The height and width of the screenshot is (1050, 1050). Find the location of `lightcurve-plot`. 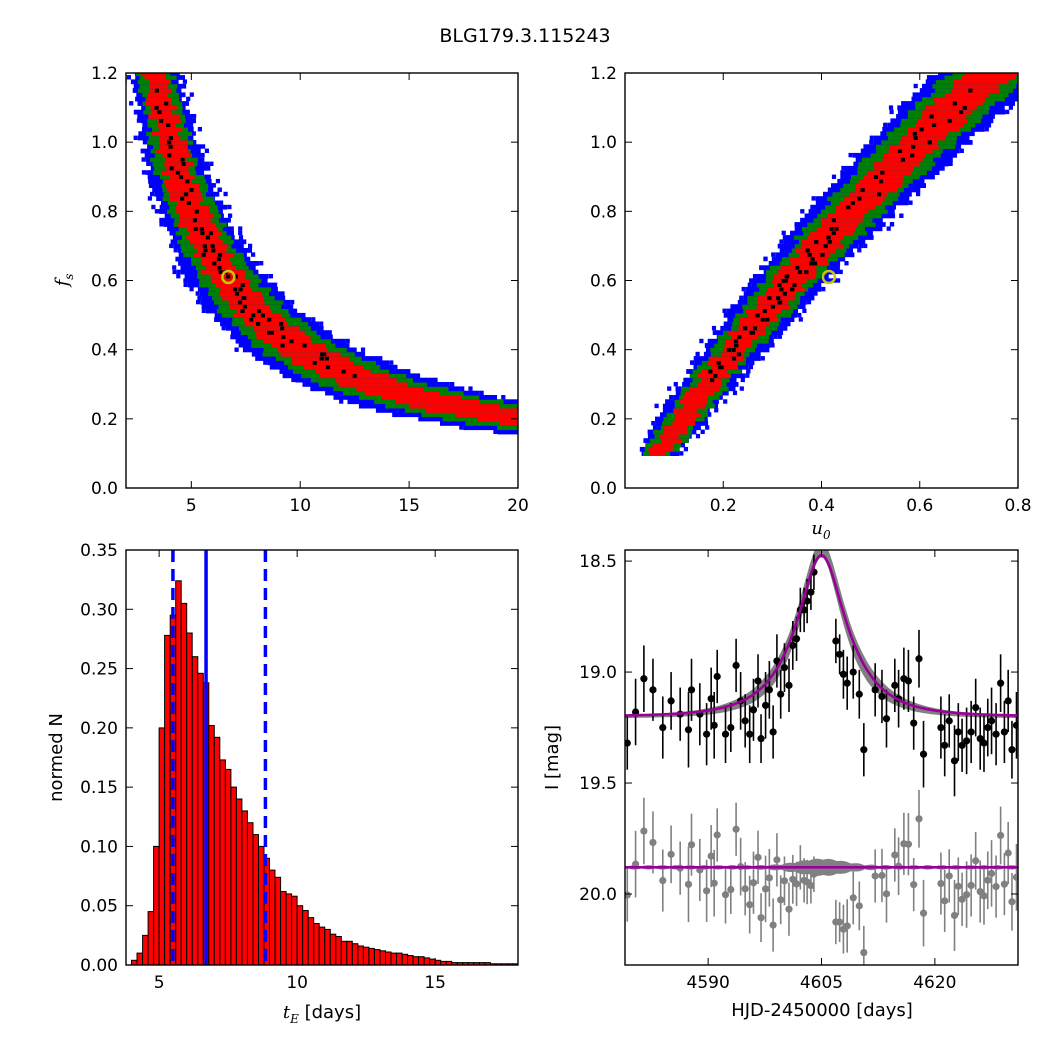

lightcurve-plot is located at coordinates (821, 757).